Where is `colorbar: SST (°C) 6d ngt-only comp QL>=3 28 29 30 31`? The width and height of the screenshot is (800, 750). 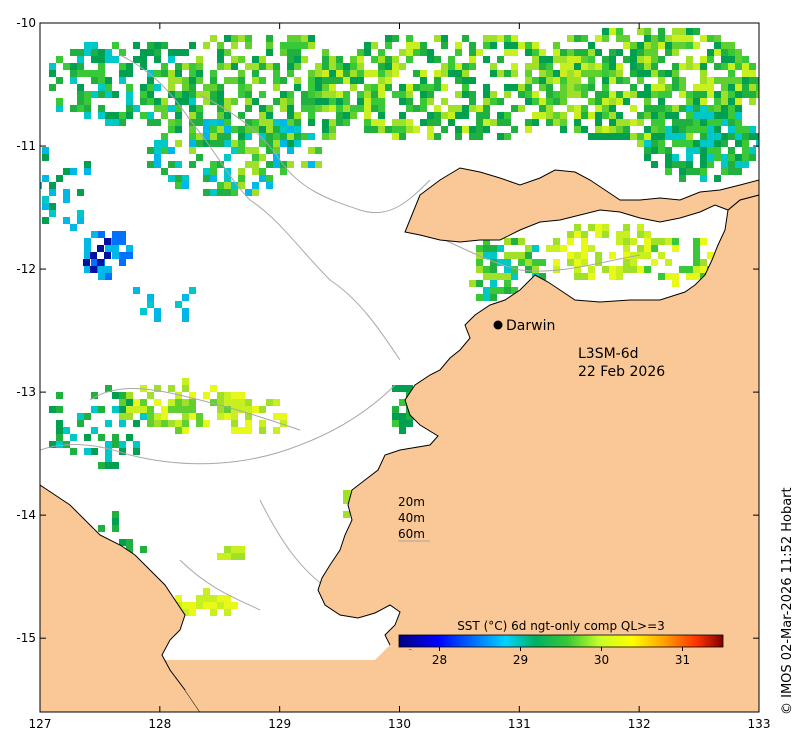 colorbar: SST (°C) 6d ngt-only comp QL>=3 28 29 30 31 is located at coordinates (561, 643).